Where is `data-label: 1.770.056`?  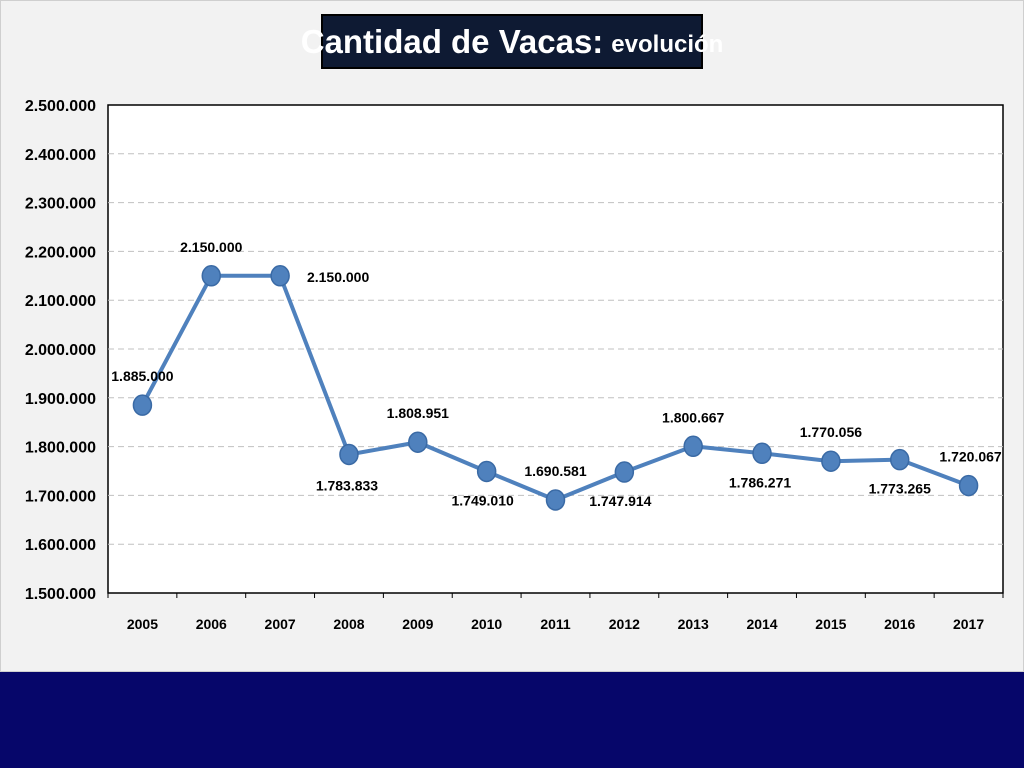
data-label: 1.770.056 is located at coordinates (831, 432).